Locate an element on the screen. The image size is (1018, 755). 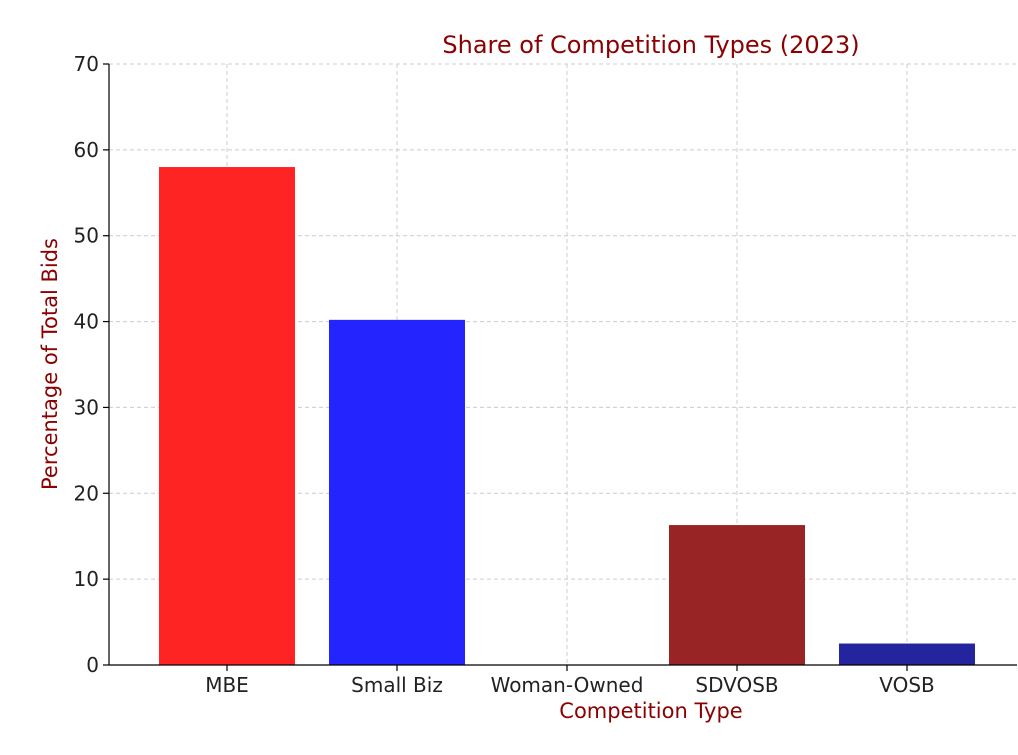
x-tick-label: VOSB is located at coordinates (907, 685).